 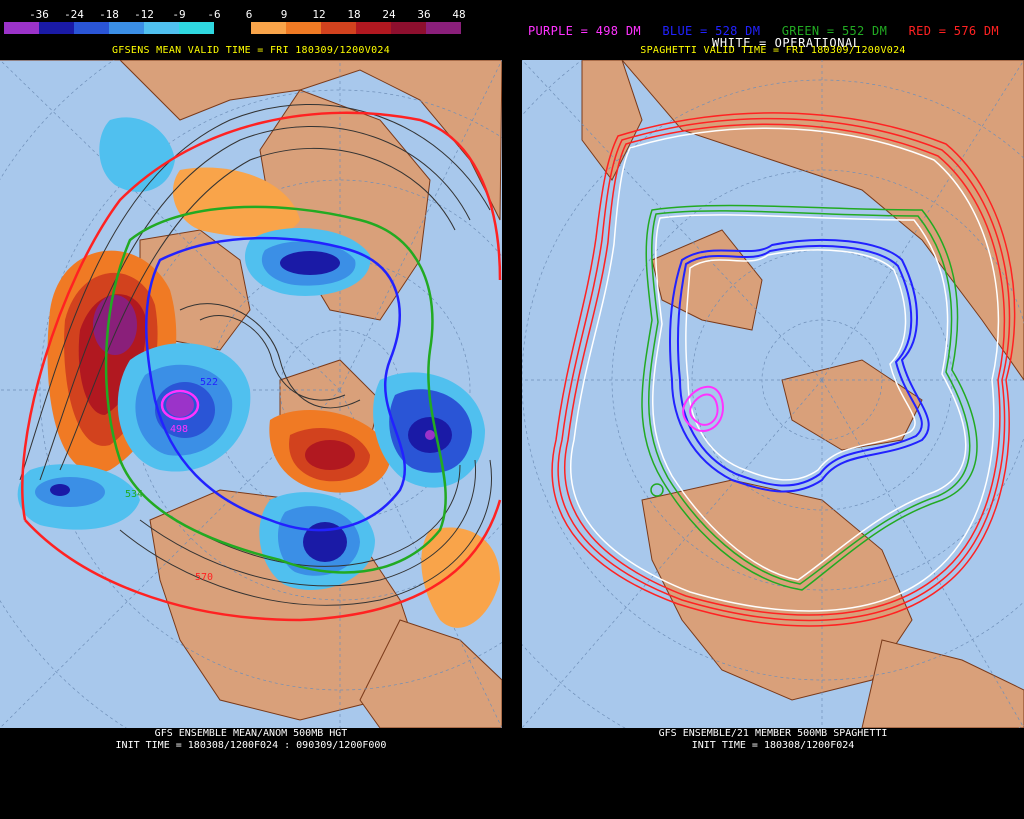 I want to click on colorbar-label: 36, so click(x=424, y=14).